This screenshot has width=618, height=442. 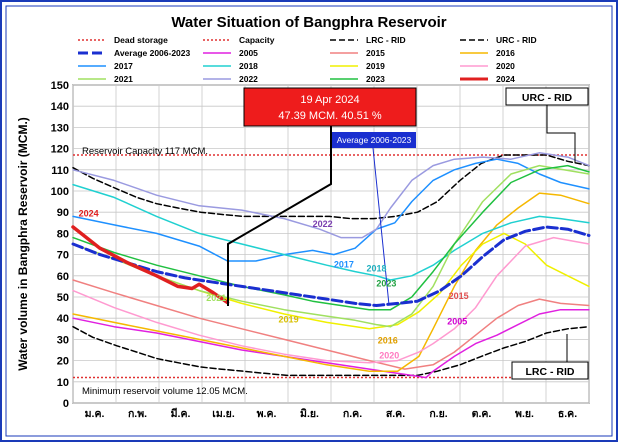 I want to click on legend-label: Average 2006-2023, so click(x=152, y=53).